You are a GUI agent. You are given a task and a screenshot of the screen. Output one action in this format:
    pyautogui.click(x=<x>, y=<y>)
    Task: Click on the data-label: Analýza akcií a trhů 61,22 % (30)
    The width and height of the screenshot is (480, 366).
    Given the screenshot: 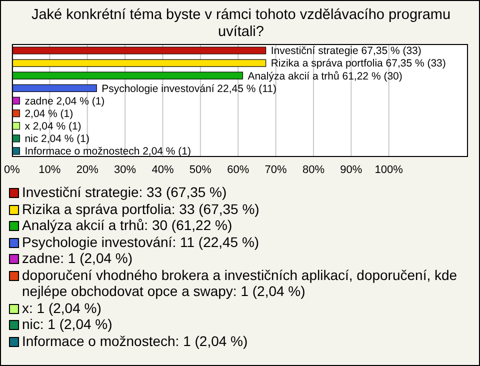 What is the action you would take?
    pyautogui.click(x=325, y=76)
    